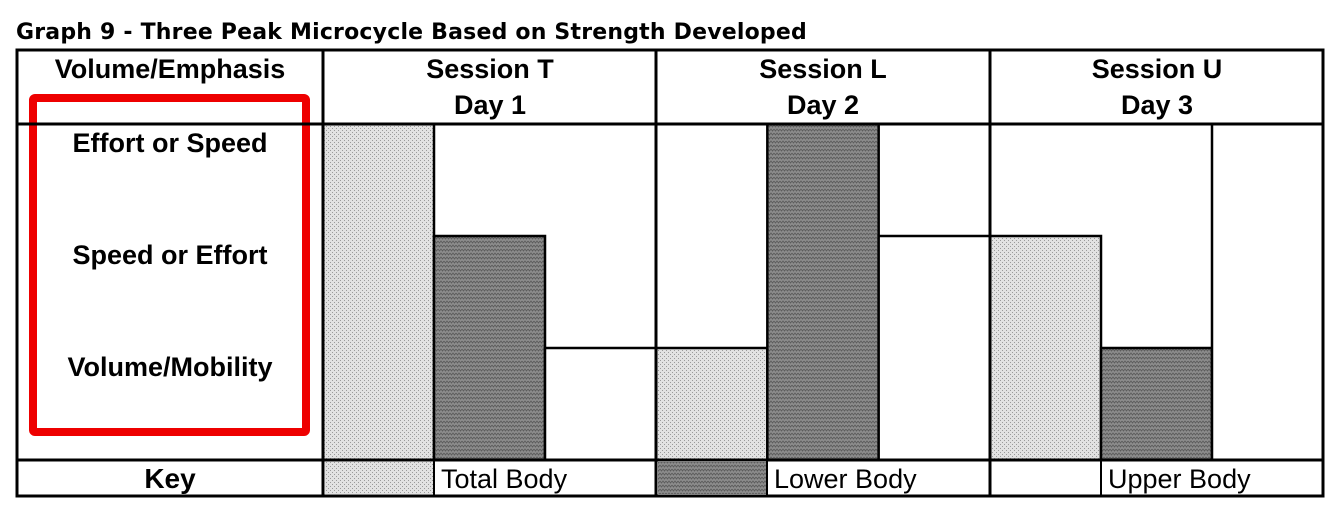 The width and height of the screenshot is (1339, 516). I want to click on key-swatch-lower-body, so click(712, 478).